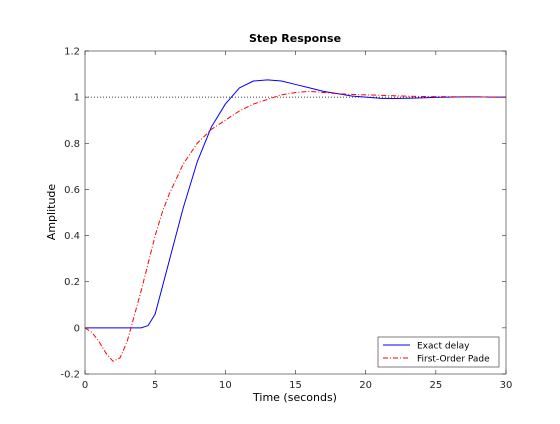 The image size is (560, 424). Describe the element at coordinates (365, 385) in the screenshot. I see `x-tick-label: 20` at that location.